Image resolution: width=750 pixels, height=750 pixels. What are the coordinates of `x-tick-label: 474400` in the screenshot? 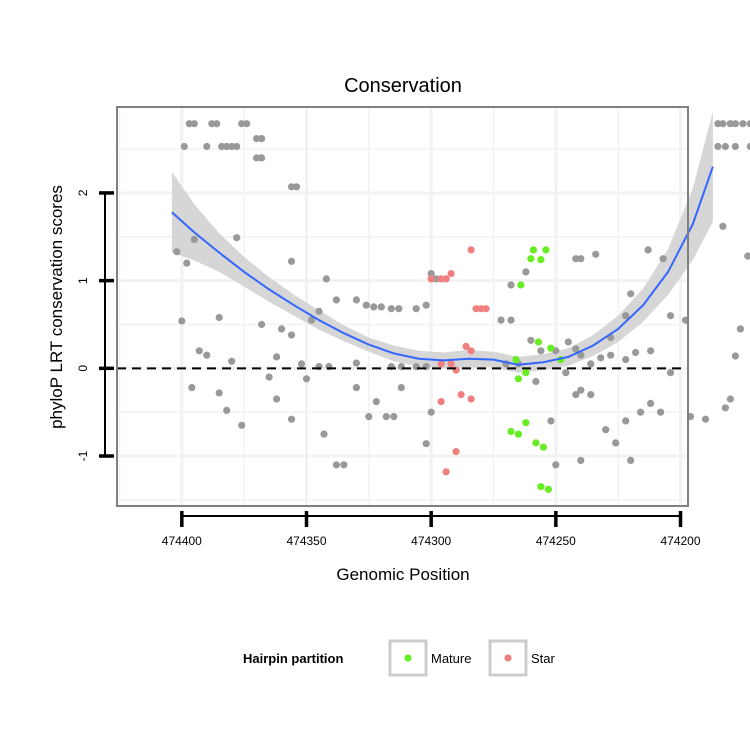 It's located at (182, 541).